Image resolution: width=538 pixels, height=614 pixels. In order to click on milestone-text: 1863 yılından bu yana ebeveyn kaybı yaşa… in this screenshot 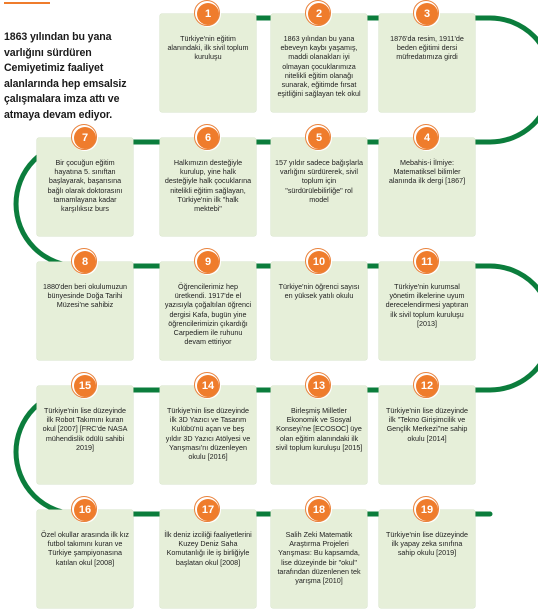, I will do `click(319, 66)`.